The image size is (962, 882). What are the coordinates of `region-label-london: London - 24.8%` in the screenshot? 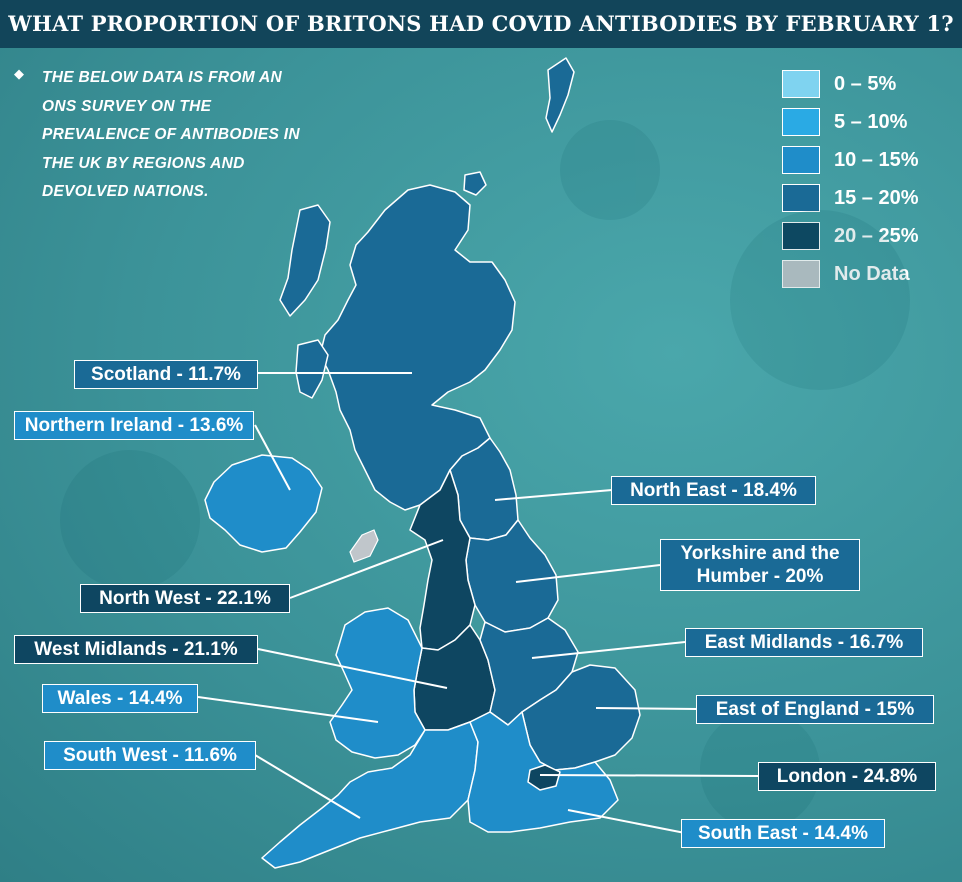 It's located at (847, 776).